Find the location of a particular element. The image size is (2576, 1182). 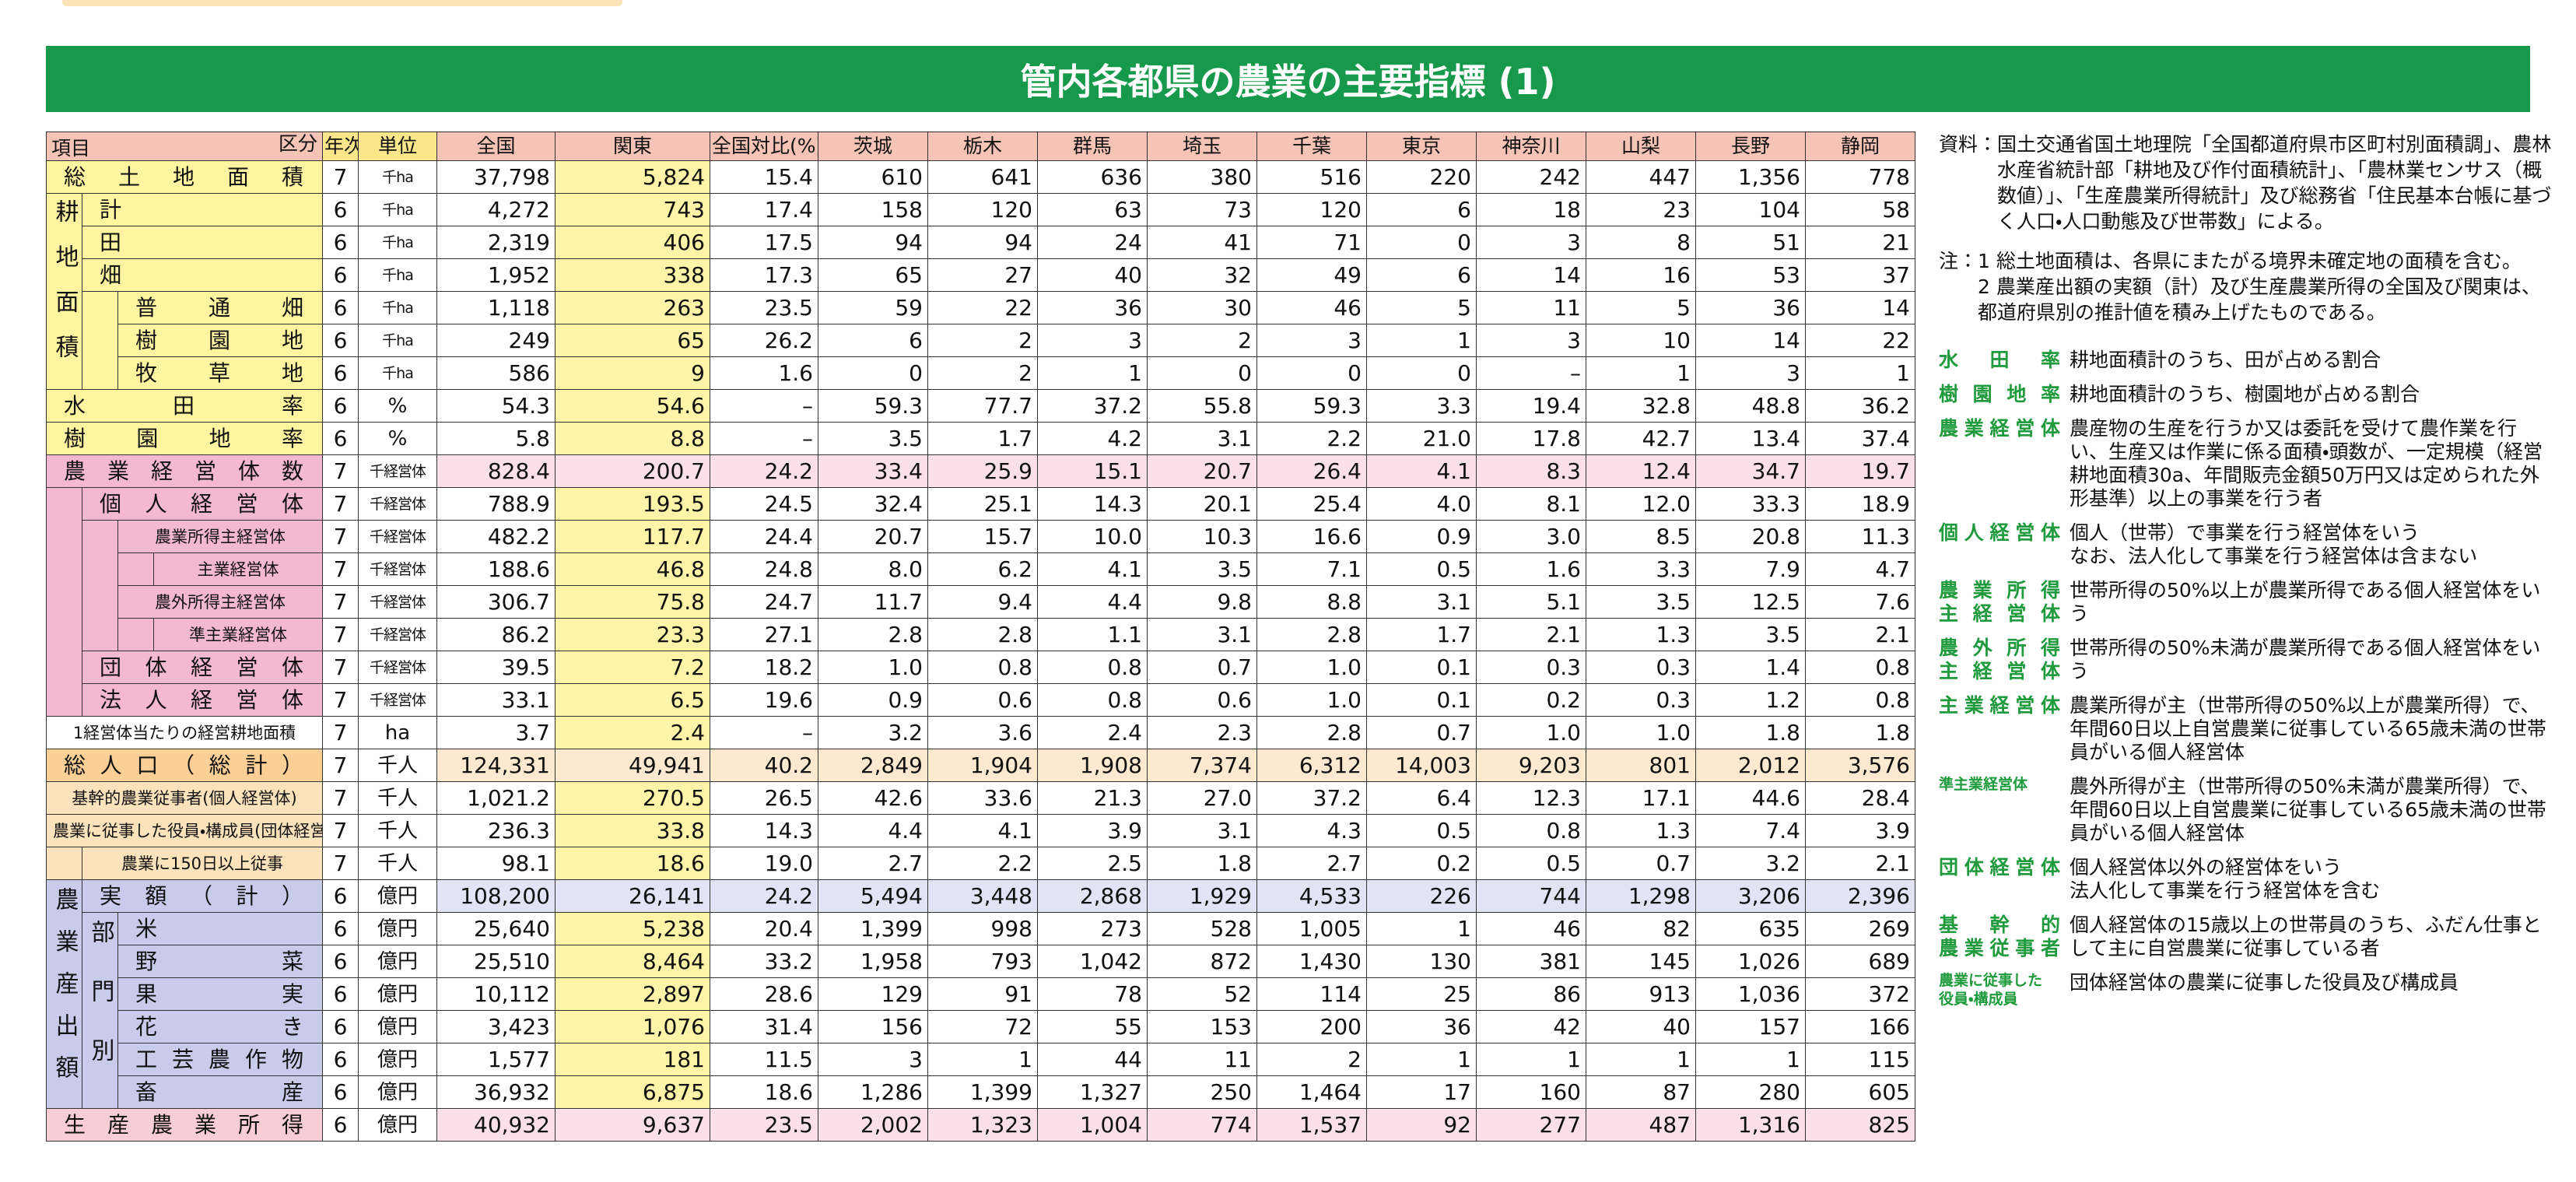

value: 20.4 is located at coordinates (764, 928).